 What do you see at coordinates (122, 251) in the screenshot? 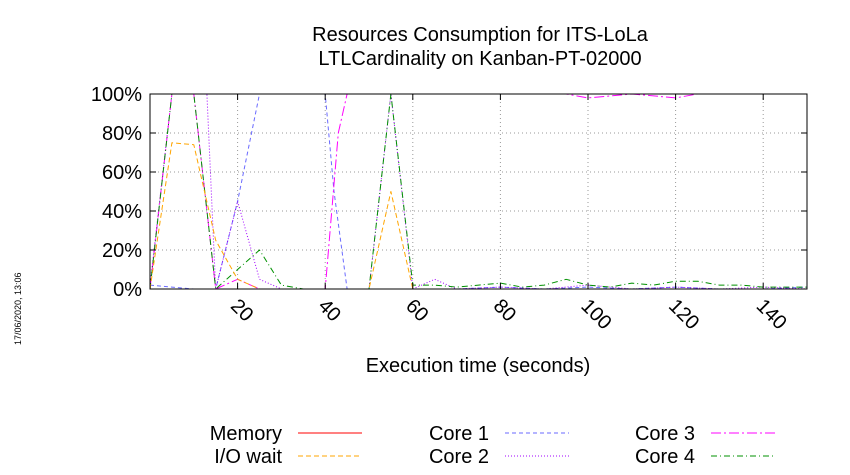
I see `y-tick-label: 20%` at bounding box center [122, 251].